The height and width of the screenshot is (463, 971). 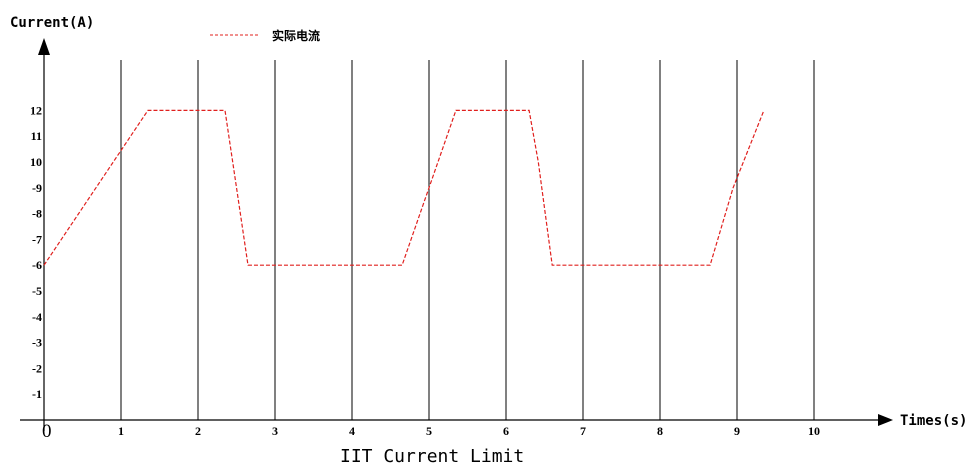 I want to click on legend: 实际电流, so click(x=265, y=35).